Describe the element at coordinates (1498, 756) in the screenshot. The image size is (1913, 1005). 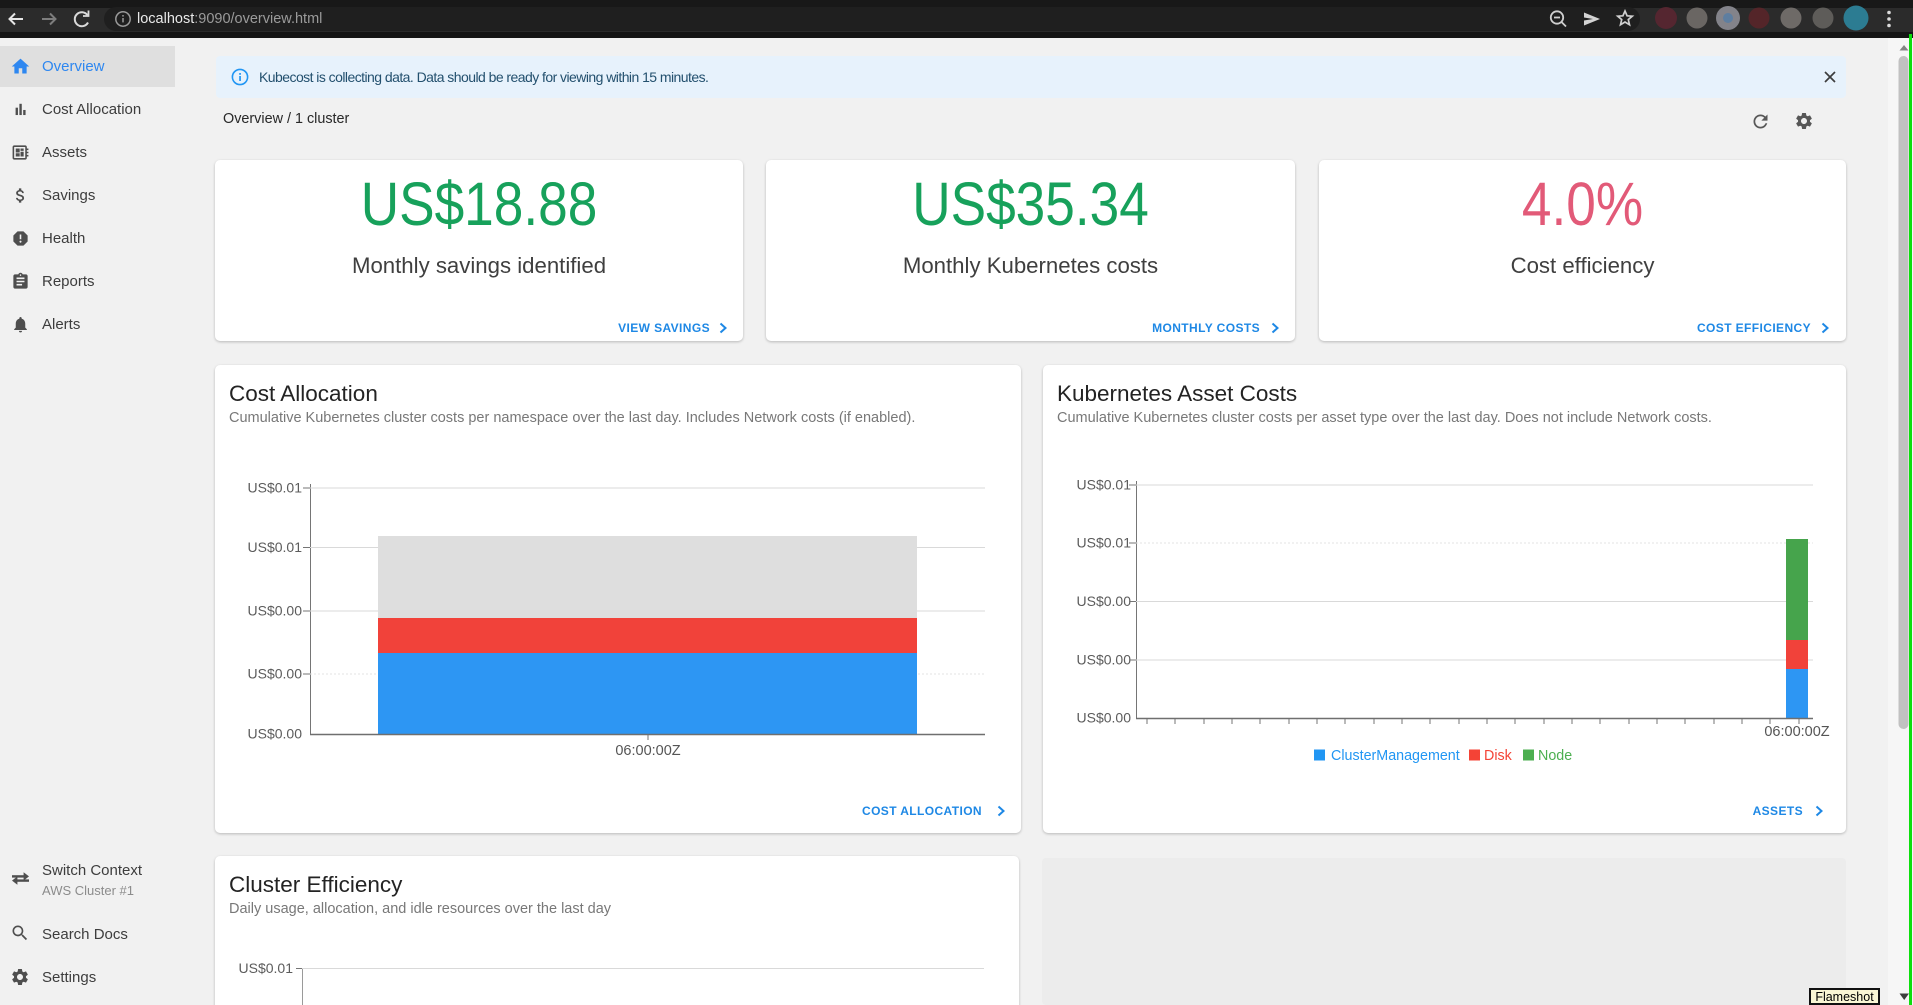
I see `svg-text: Disk` at that location.